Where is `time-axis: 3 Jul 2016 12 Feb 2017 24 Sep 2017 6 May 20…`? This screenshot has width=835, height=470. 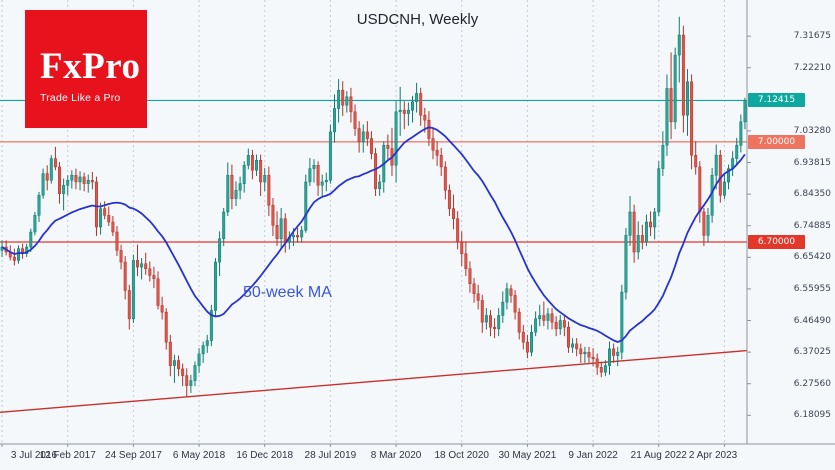 time-axis: 3 Jul 2016 12 Feb 2017 24 Sep 2017 6 May 20… is located at coordinates (417, 457).